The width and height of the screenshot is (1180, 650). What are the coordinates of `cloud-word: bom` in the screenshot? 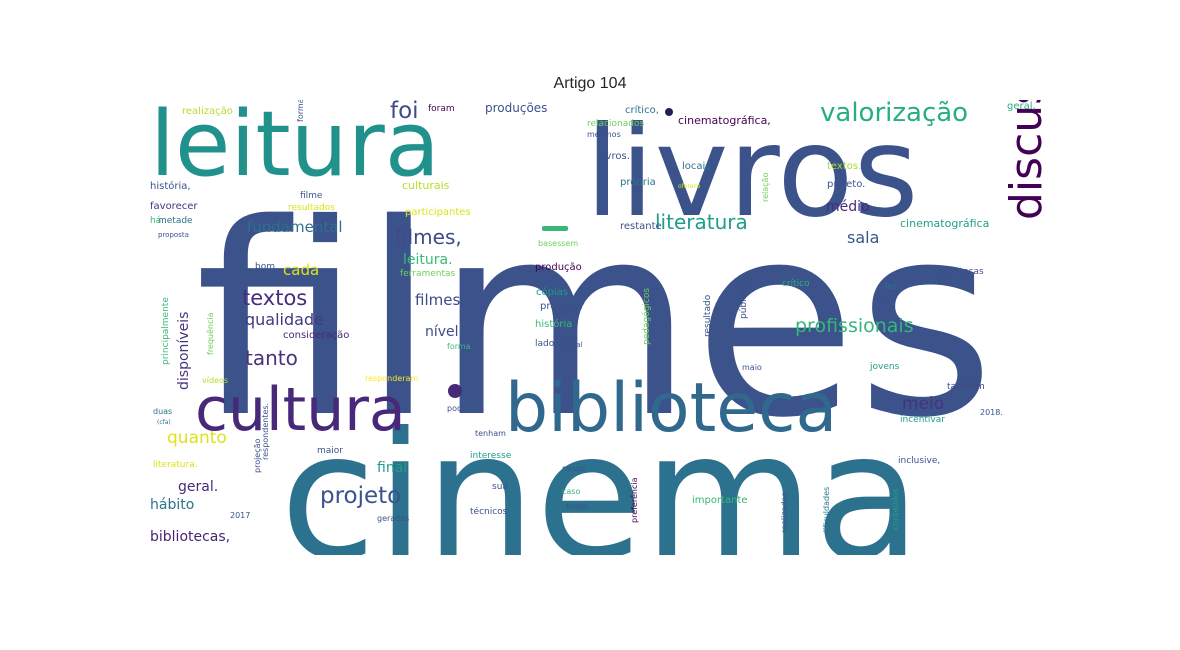 It's located at (265, 267).